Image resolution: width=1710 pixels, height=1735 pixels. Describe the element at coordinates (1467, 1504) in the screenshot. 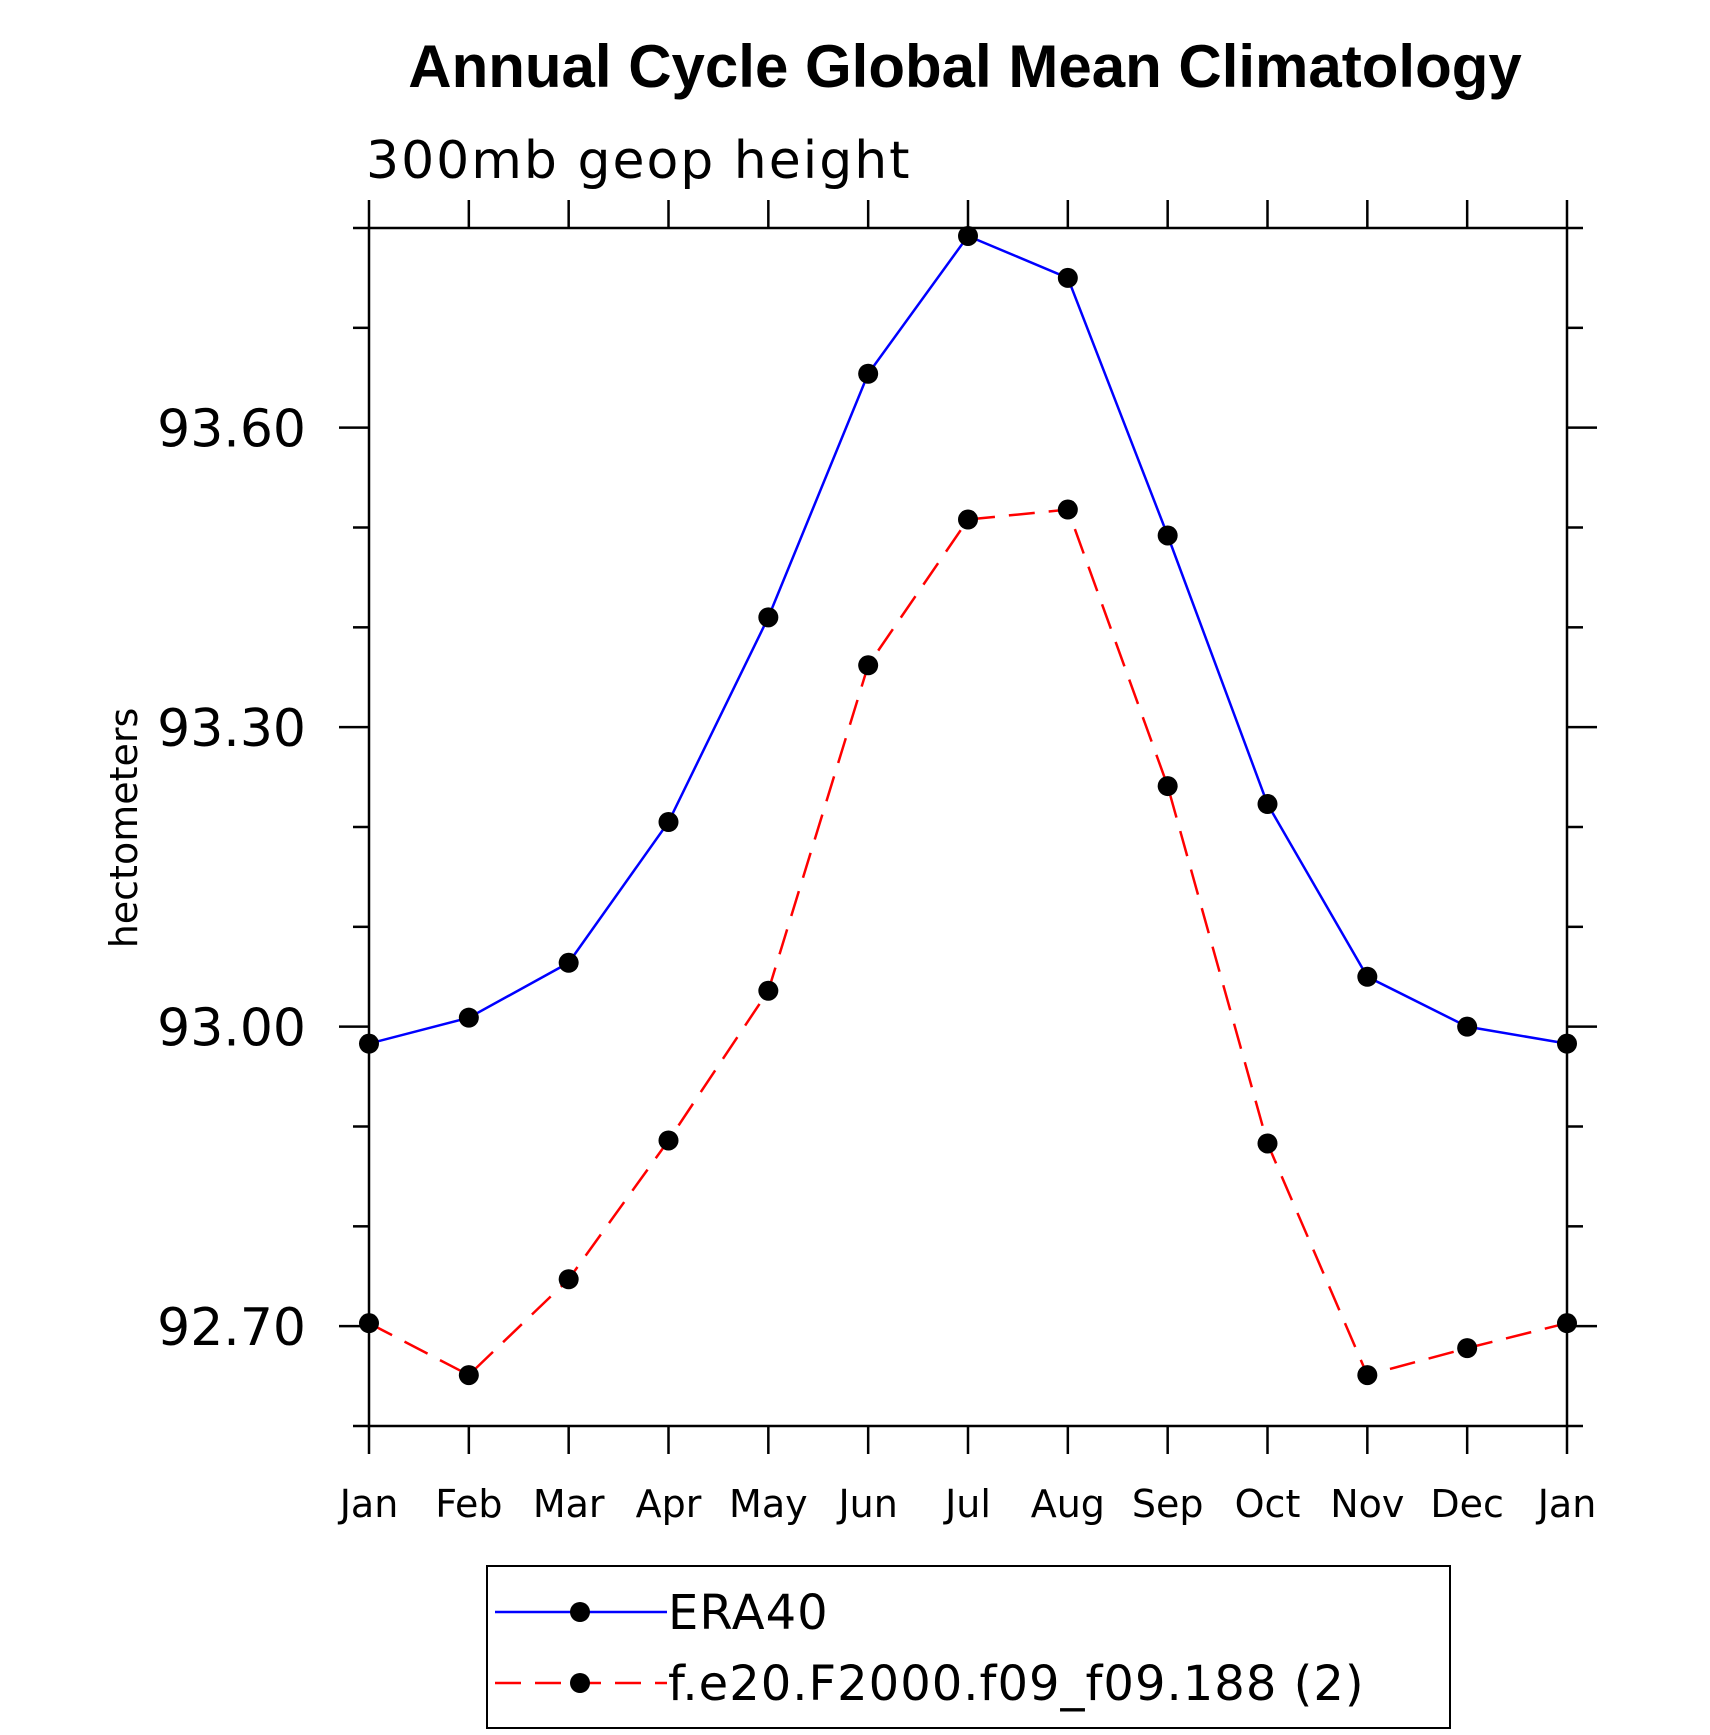

I see `x-tick-label: Dec` at that location.